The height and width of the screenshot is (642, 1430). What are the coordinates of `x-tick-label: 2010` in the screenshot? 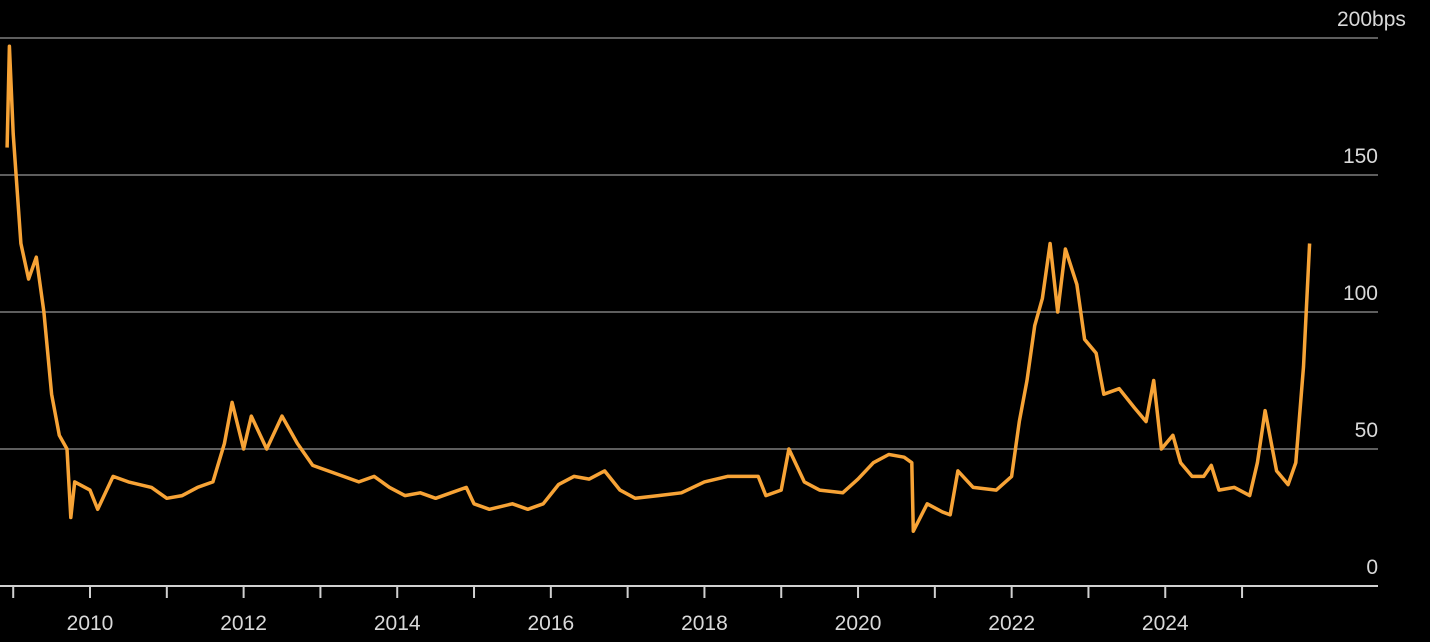 It's located at (90, 623).